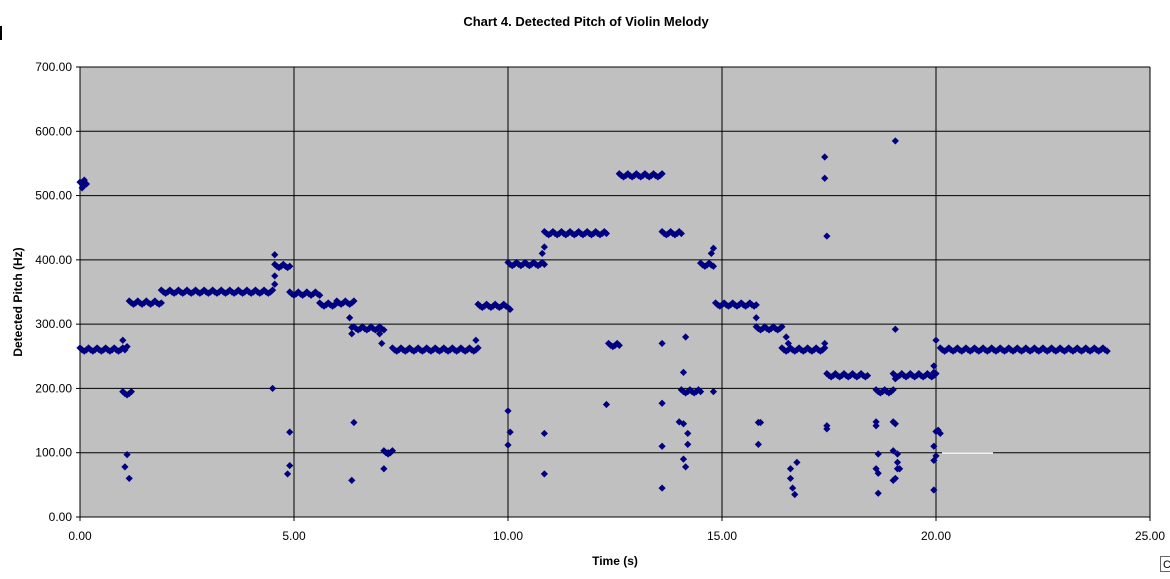 The width and height of the screenshot is (1170, 579). What do you see at coordinates (616, 530) in the screenshot?
I see `x-tick-labels: 0.00 5.00 10.00 15.00 20.00 25.00` at bounding box center [616, 530].